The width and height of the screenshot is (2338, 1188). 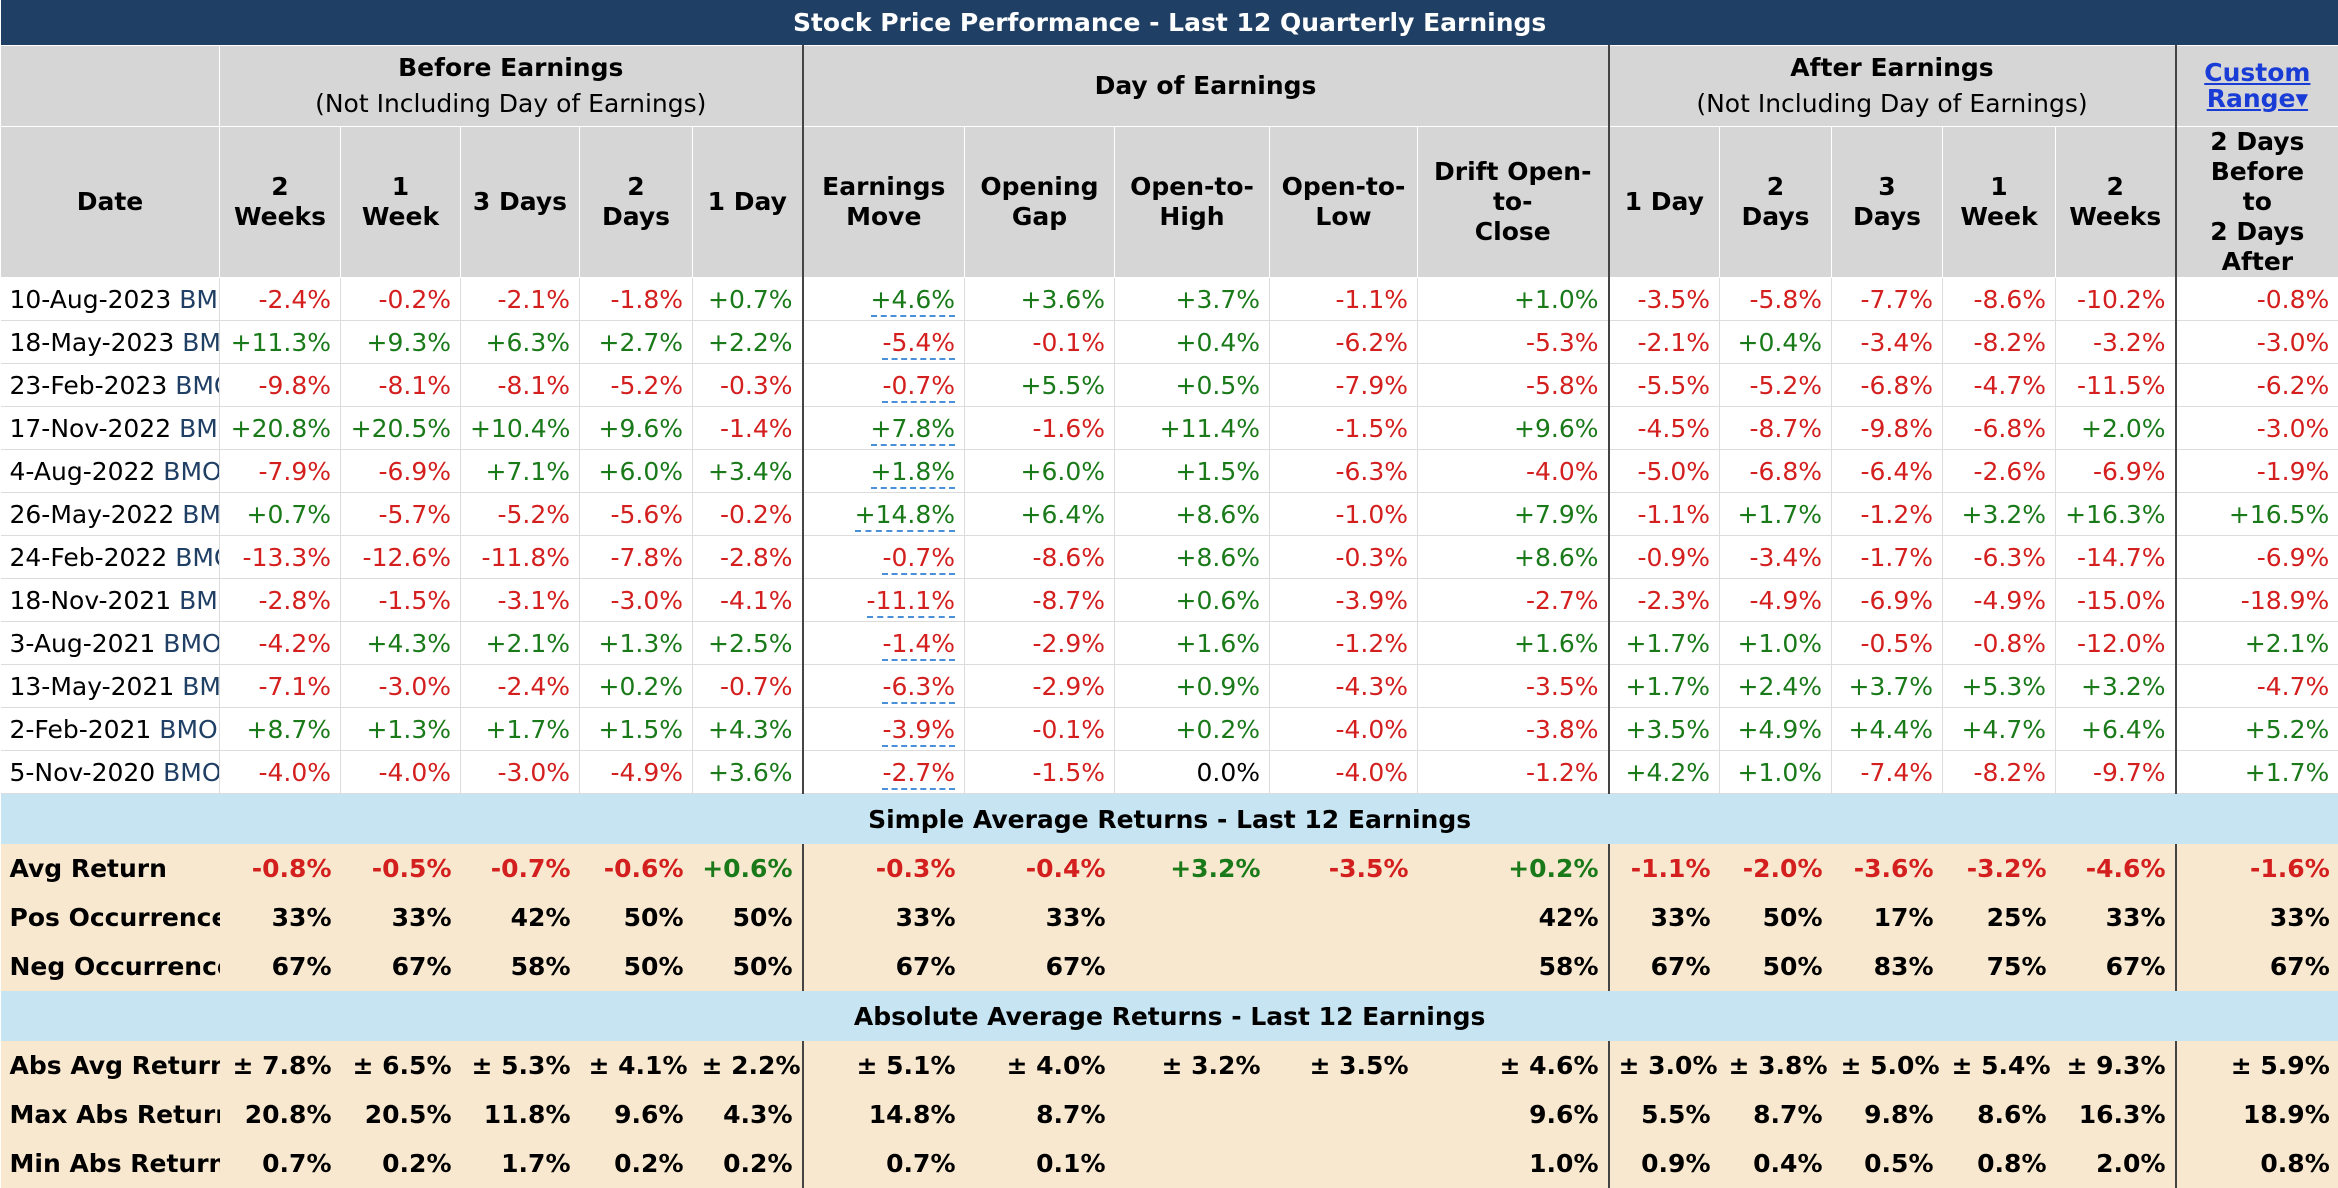 I want to click on custom-range-link-line1: Custom, so click(x=2257, y=72).